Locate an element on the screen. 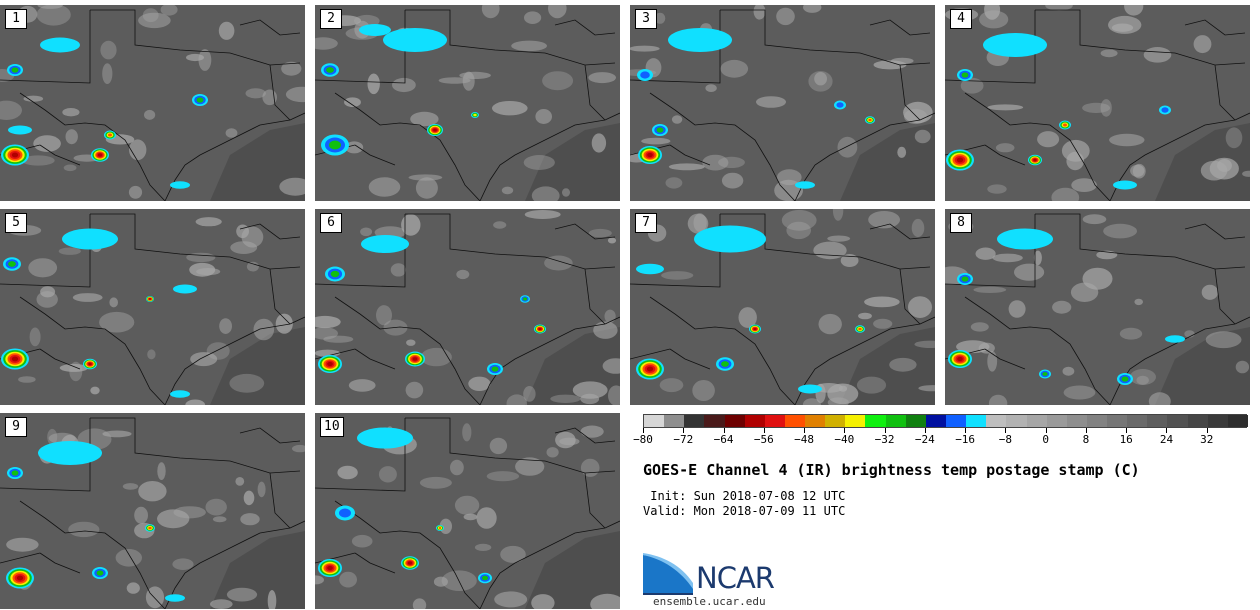 The height and width of the screenshot is (610, 1260). site-url: ensemble.ucar.edu is located at coordinates (709, 601).